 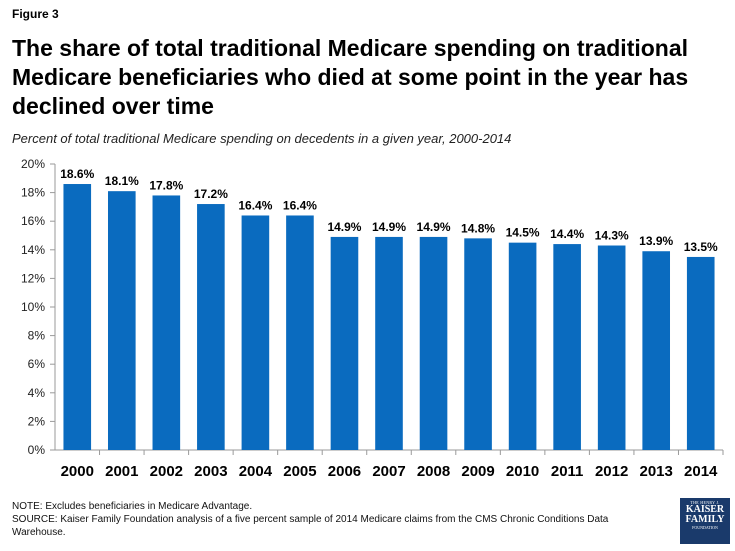 What do you see at coordinates (33, 221) in the screenshot?
I see `y-tick-label: 16%` at bounding box center [33, 221].